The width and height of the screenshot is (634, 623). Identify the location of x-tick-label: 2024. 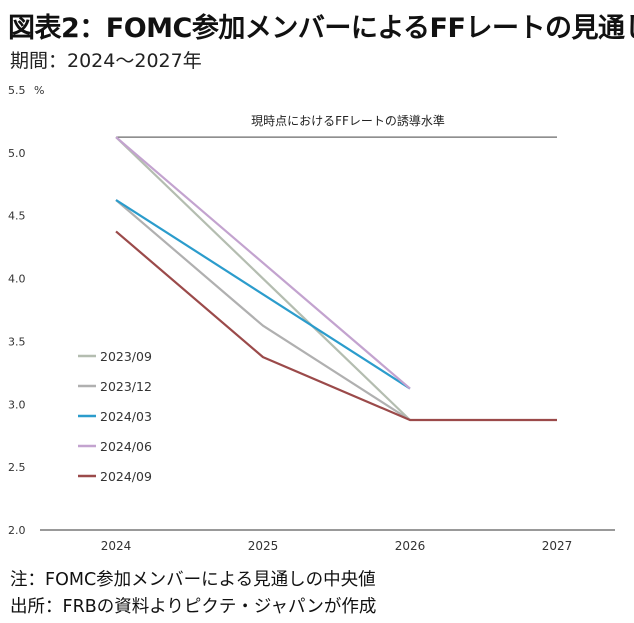
(116, 546).